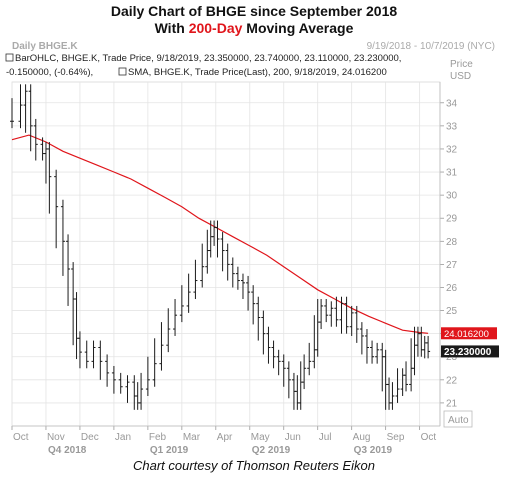  Describe the element at coordinates (452, 357) in the screenshot. I see `y-tick-label: 23` at that location.